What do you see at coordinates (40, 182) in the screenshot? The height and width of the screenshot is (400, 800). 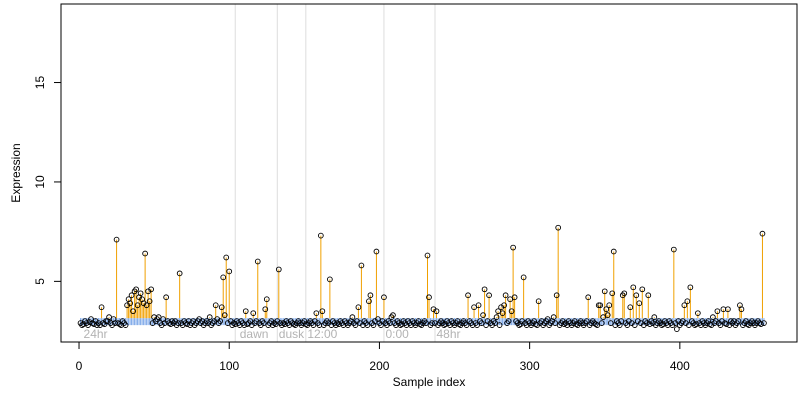 I see `y-tick-label: 10` at bounding box center [40, 182].